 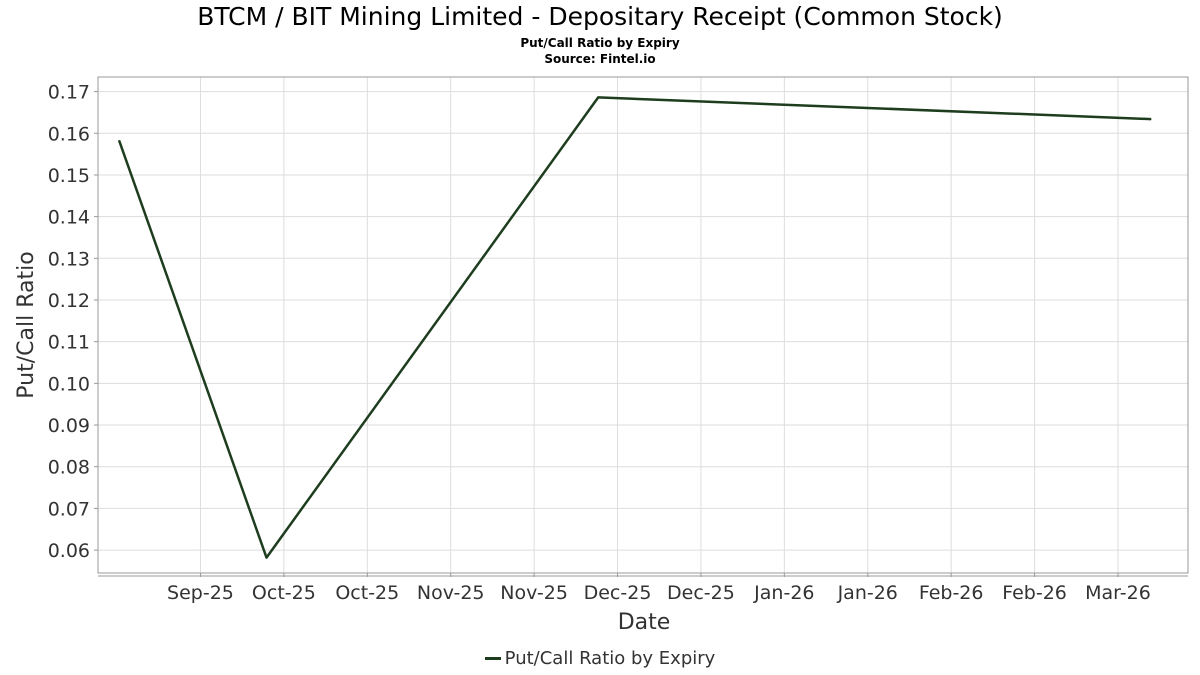 What do you see at coordinates (69, 134) in the screenshot?
I see `y-tick-label: 0.16` at bounding box center [69, 134].